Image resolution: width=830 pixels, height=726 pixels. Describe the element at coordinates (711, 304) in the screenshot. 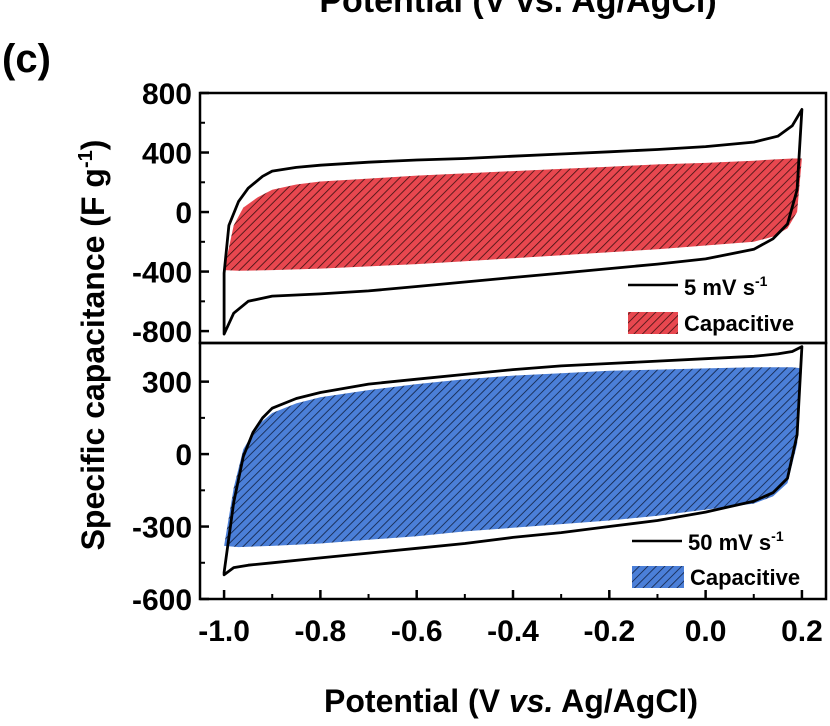

I see `legend-top: 5 mV s-1 Capacitive` at that location.